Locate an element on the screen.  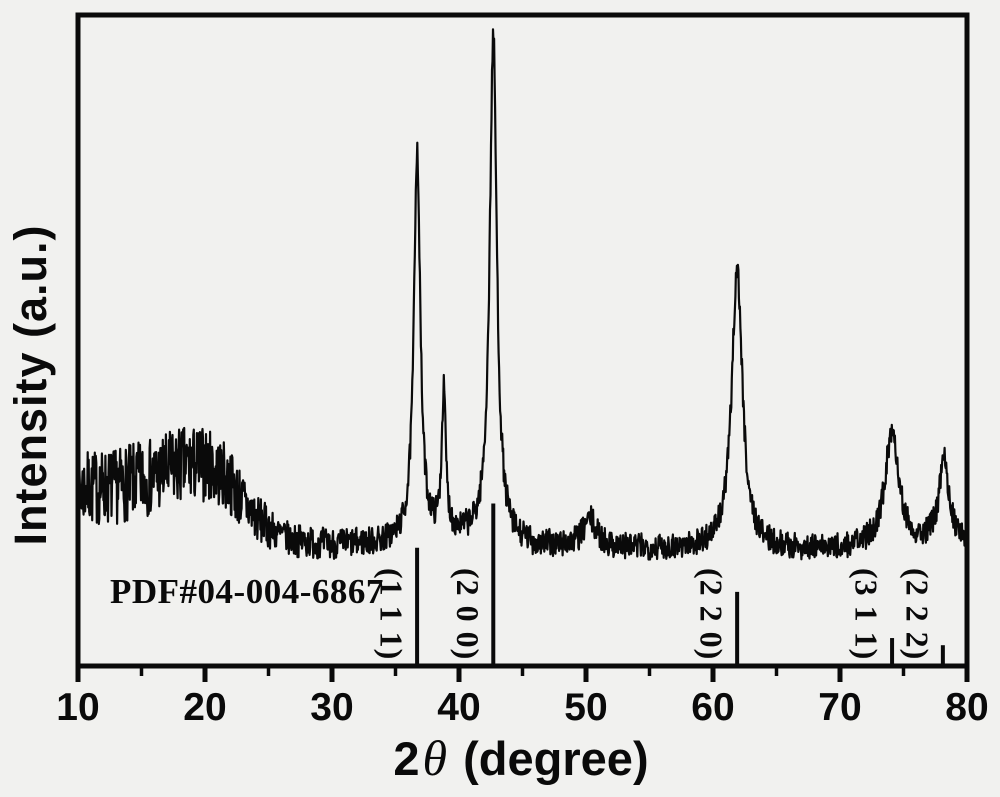
x-tick-label: 20 is located at coordinates (205, 707).